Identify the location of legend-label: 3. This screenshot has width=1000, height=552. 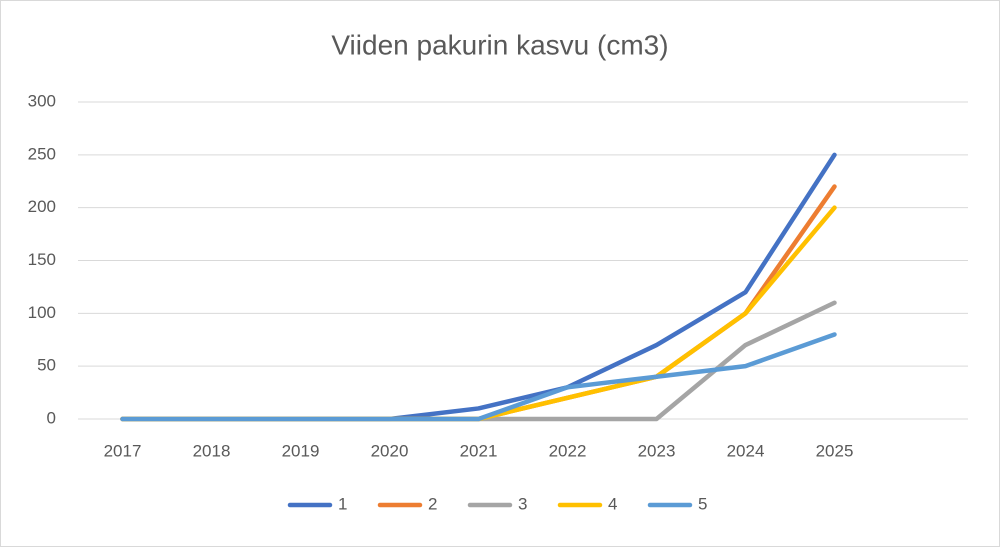
(522, 503).